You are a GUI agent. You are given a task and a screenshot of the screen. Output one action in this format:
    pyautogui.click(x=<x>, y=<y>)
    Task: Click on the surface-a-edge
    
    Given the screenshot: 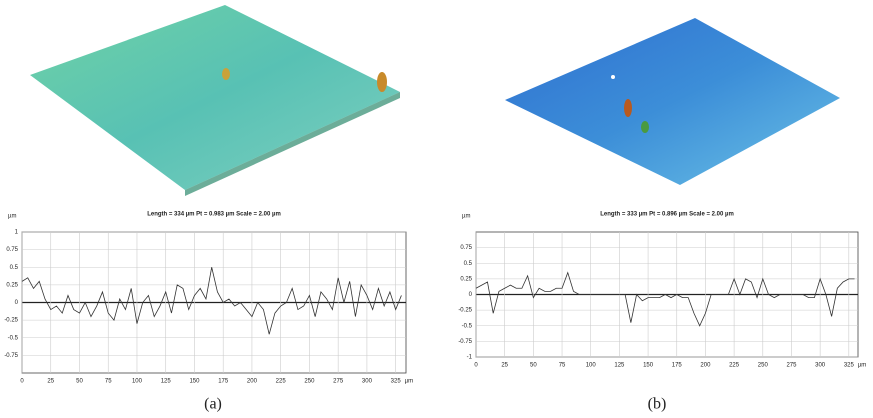 What is the action you would take?
    pyautogui.click(x=292, y=144)
    